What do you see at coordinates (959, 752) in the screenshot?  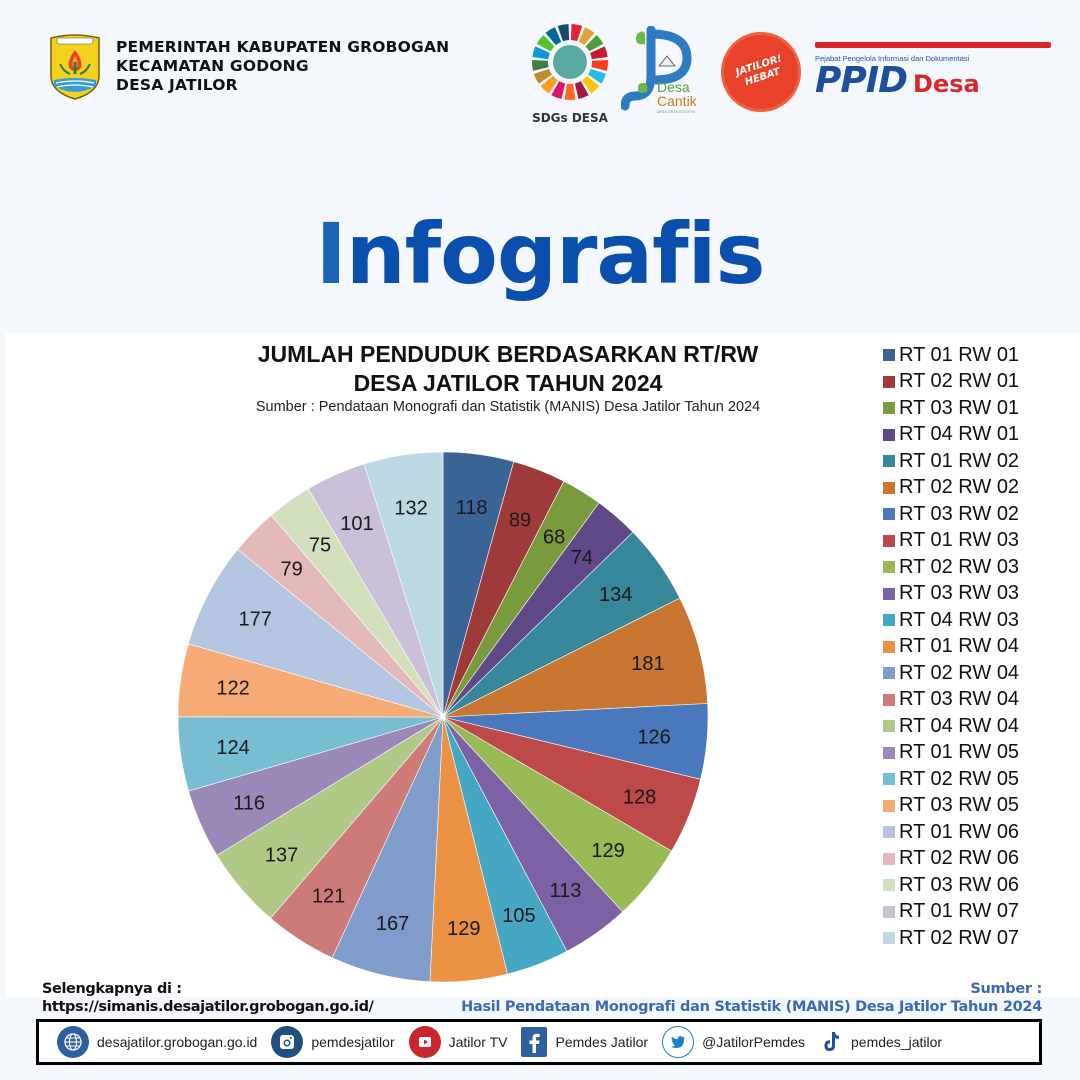 I see `legend-label: RT 01 RW 05` at bounding box center [959, 752].